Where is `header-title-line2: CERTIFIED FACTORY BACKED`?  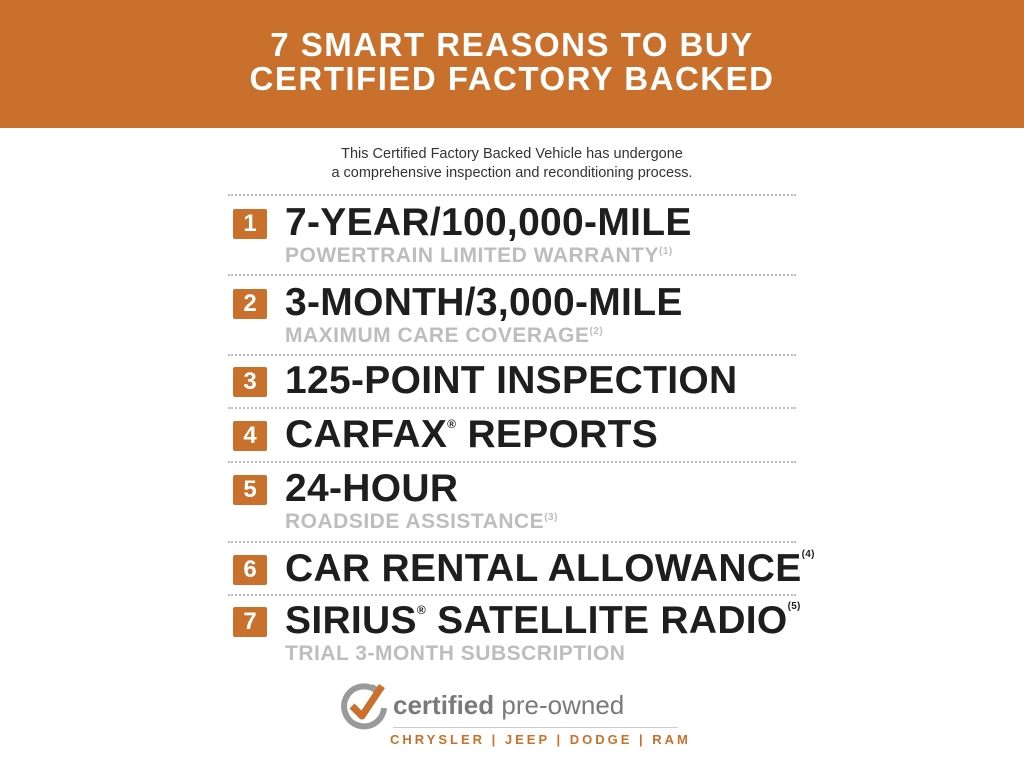 header-title-line2: CERTIFIED FACTORY BACKED is located at coordinates (512, 78).